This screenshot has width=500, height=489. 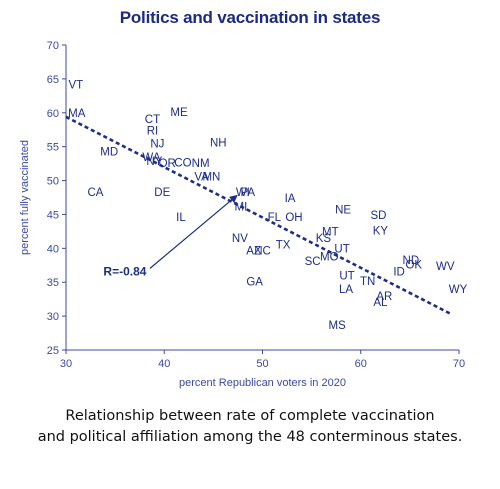 What do you see at coordinates (182, 163) in the screenshot?
I see `point-label: CO` at bounding box center [182, 163].